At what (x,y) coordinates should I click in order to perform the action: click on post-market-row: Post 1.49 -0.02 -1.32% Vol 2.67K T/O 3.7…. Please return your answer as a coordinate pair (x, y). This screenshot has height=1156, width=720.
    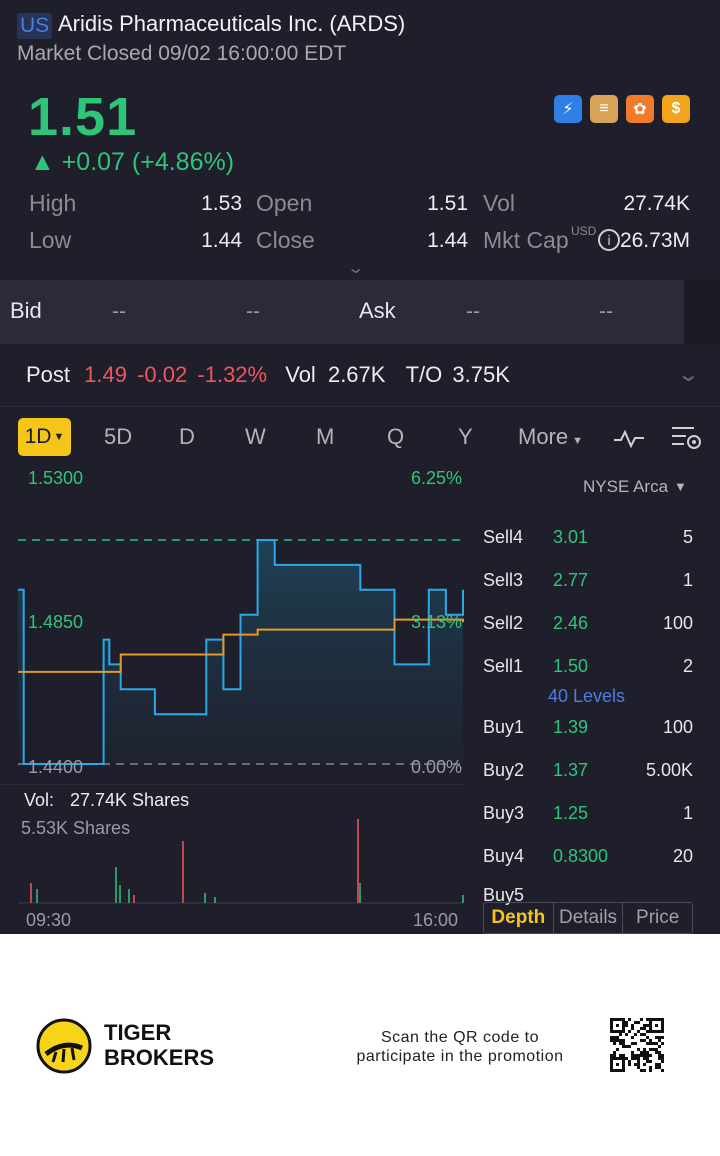
    Looking at the image, I should click on (268, 375).